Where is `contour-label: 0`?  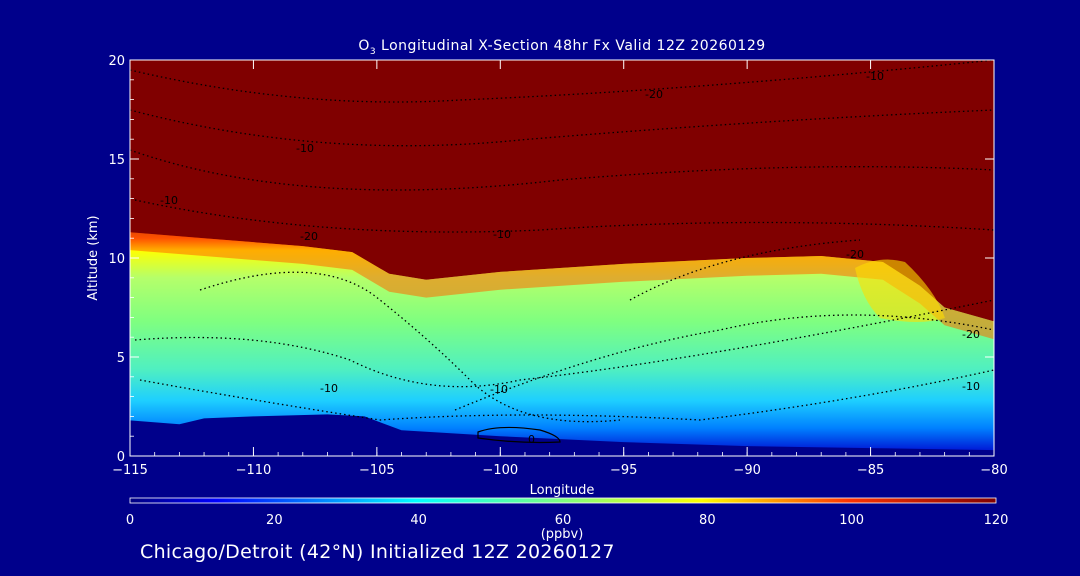 contour-label: 0 is located at coordinates (531, 439).